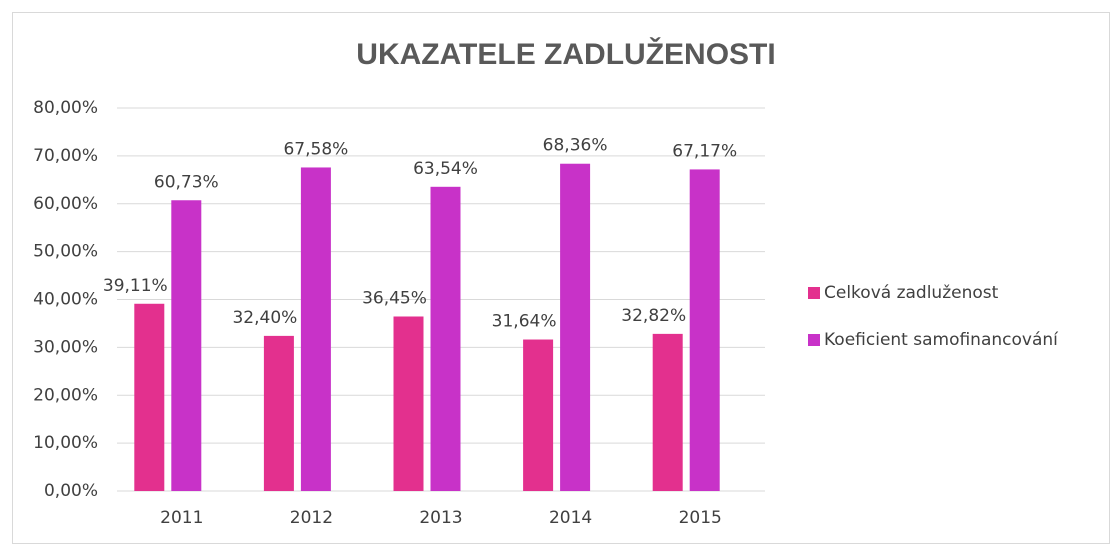  I want to click on x-tick-label: 2015, so click(700, 518).